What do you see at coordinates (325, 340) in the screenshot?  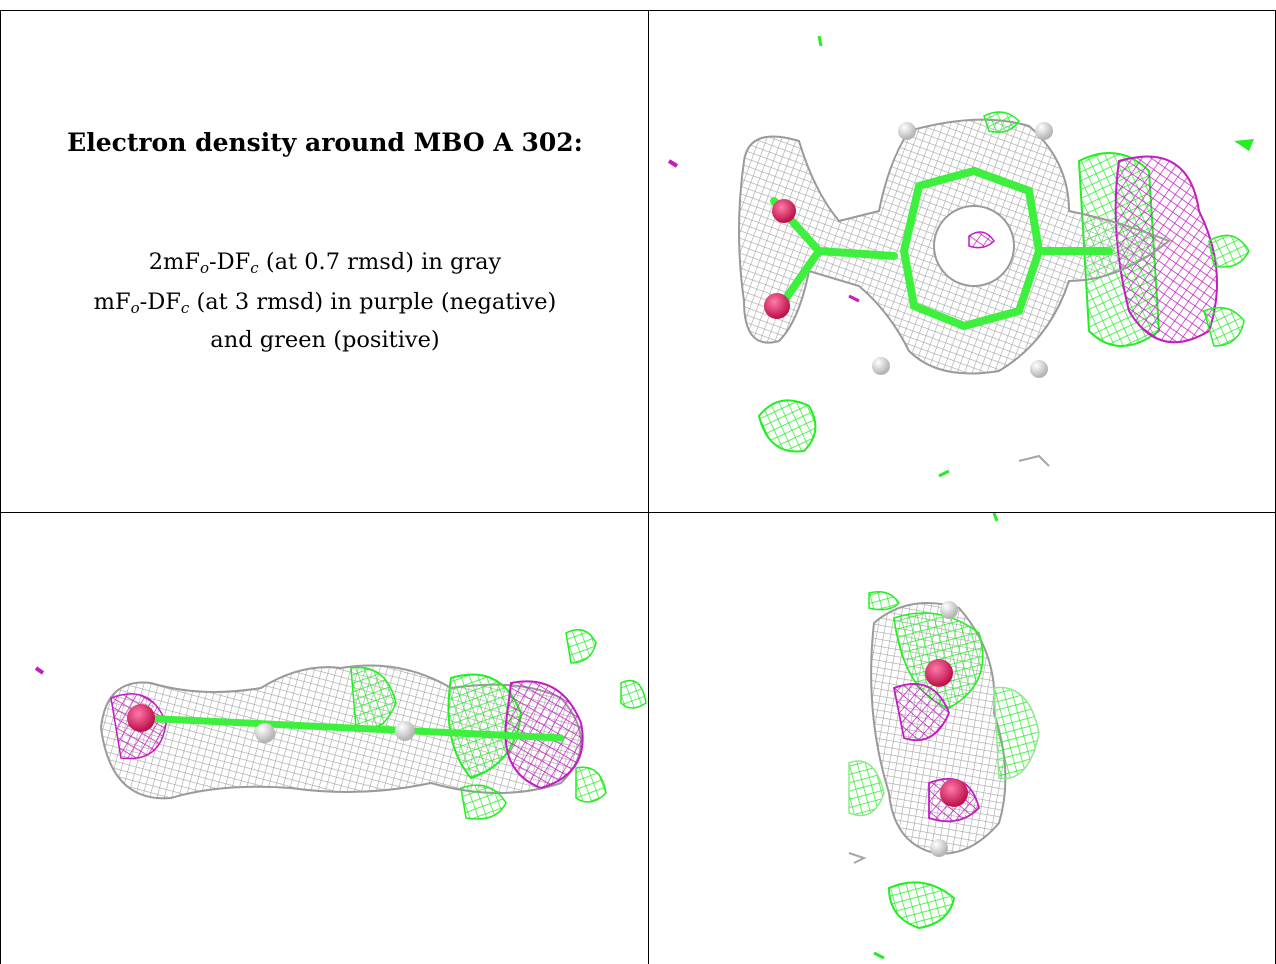 I see `caption-line-colors: and green (positive)` at bounding box center [325, 340].